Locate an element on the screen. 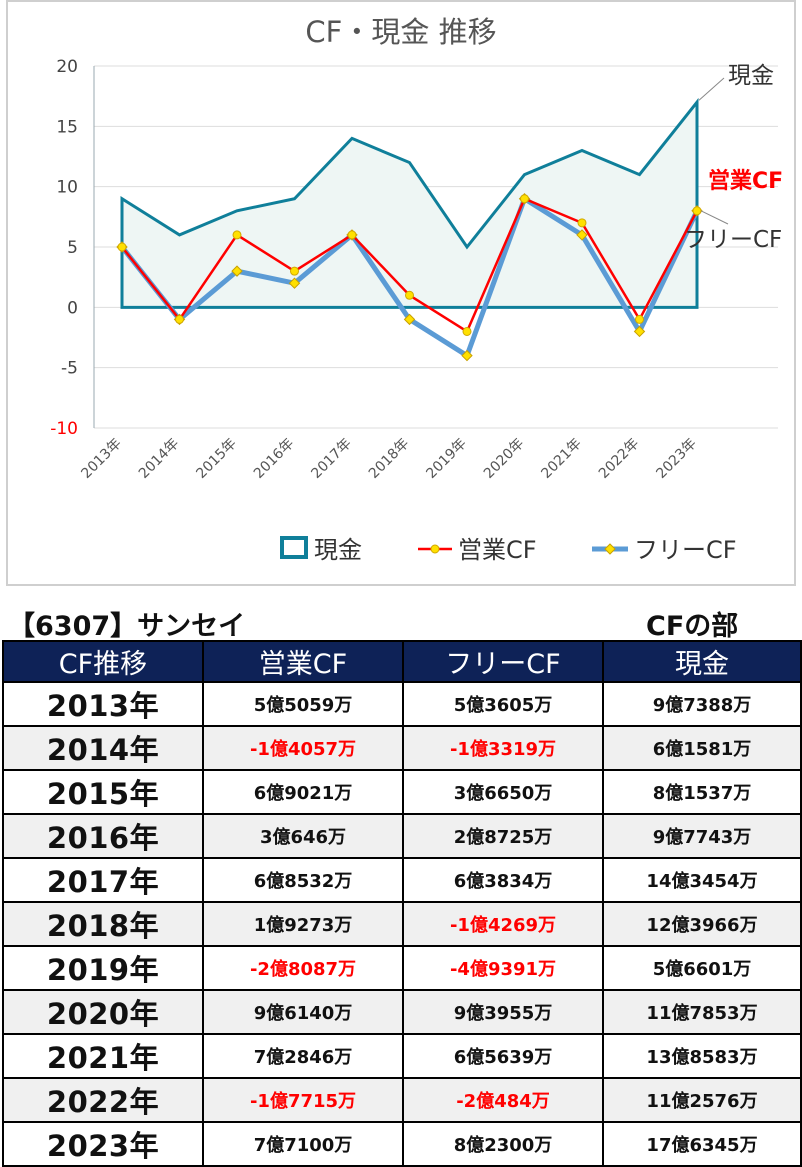  year-cell: 2022年 is located at coordinates (103, 1100).